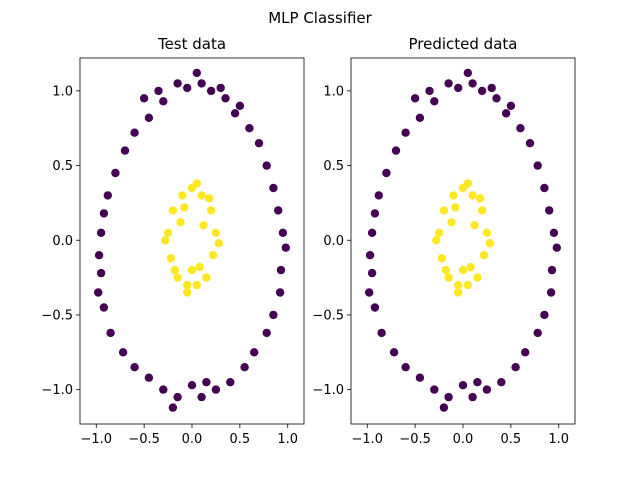  What do you see at coordinates (328, 315) in the screenshot?
I see `y-tick-label: −0.5` at bounding box center [328, 315].